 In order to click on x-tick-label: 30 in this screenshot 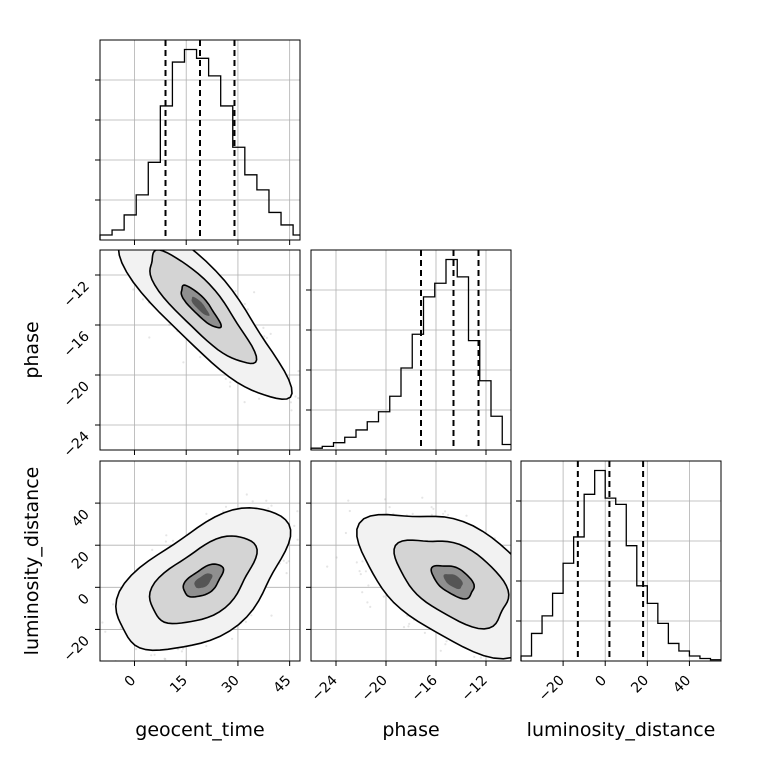, I will do `click(231, 685)`.